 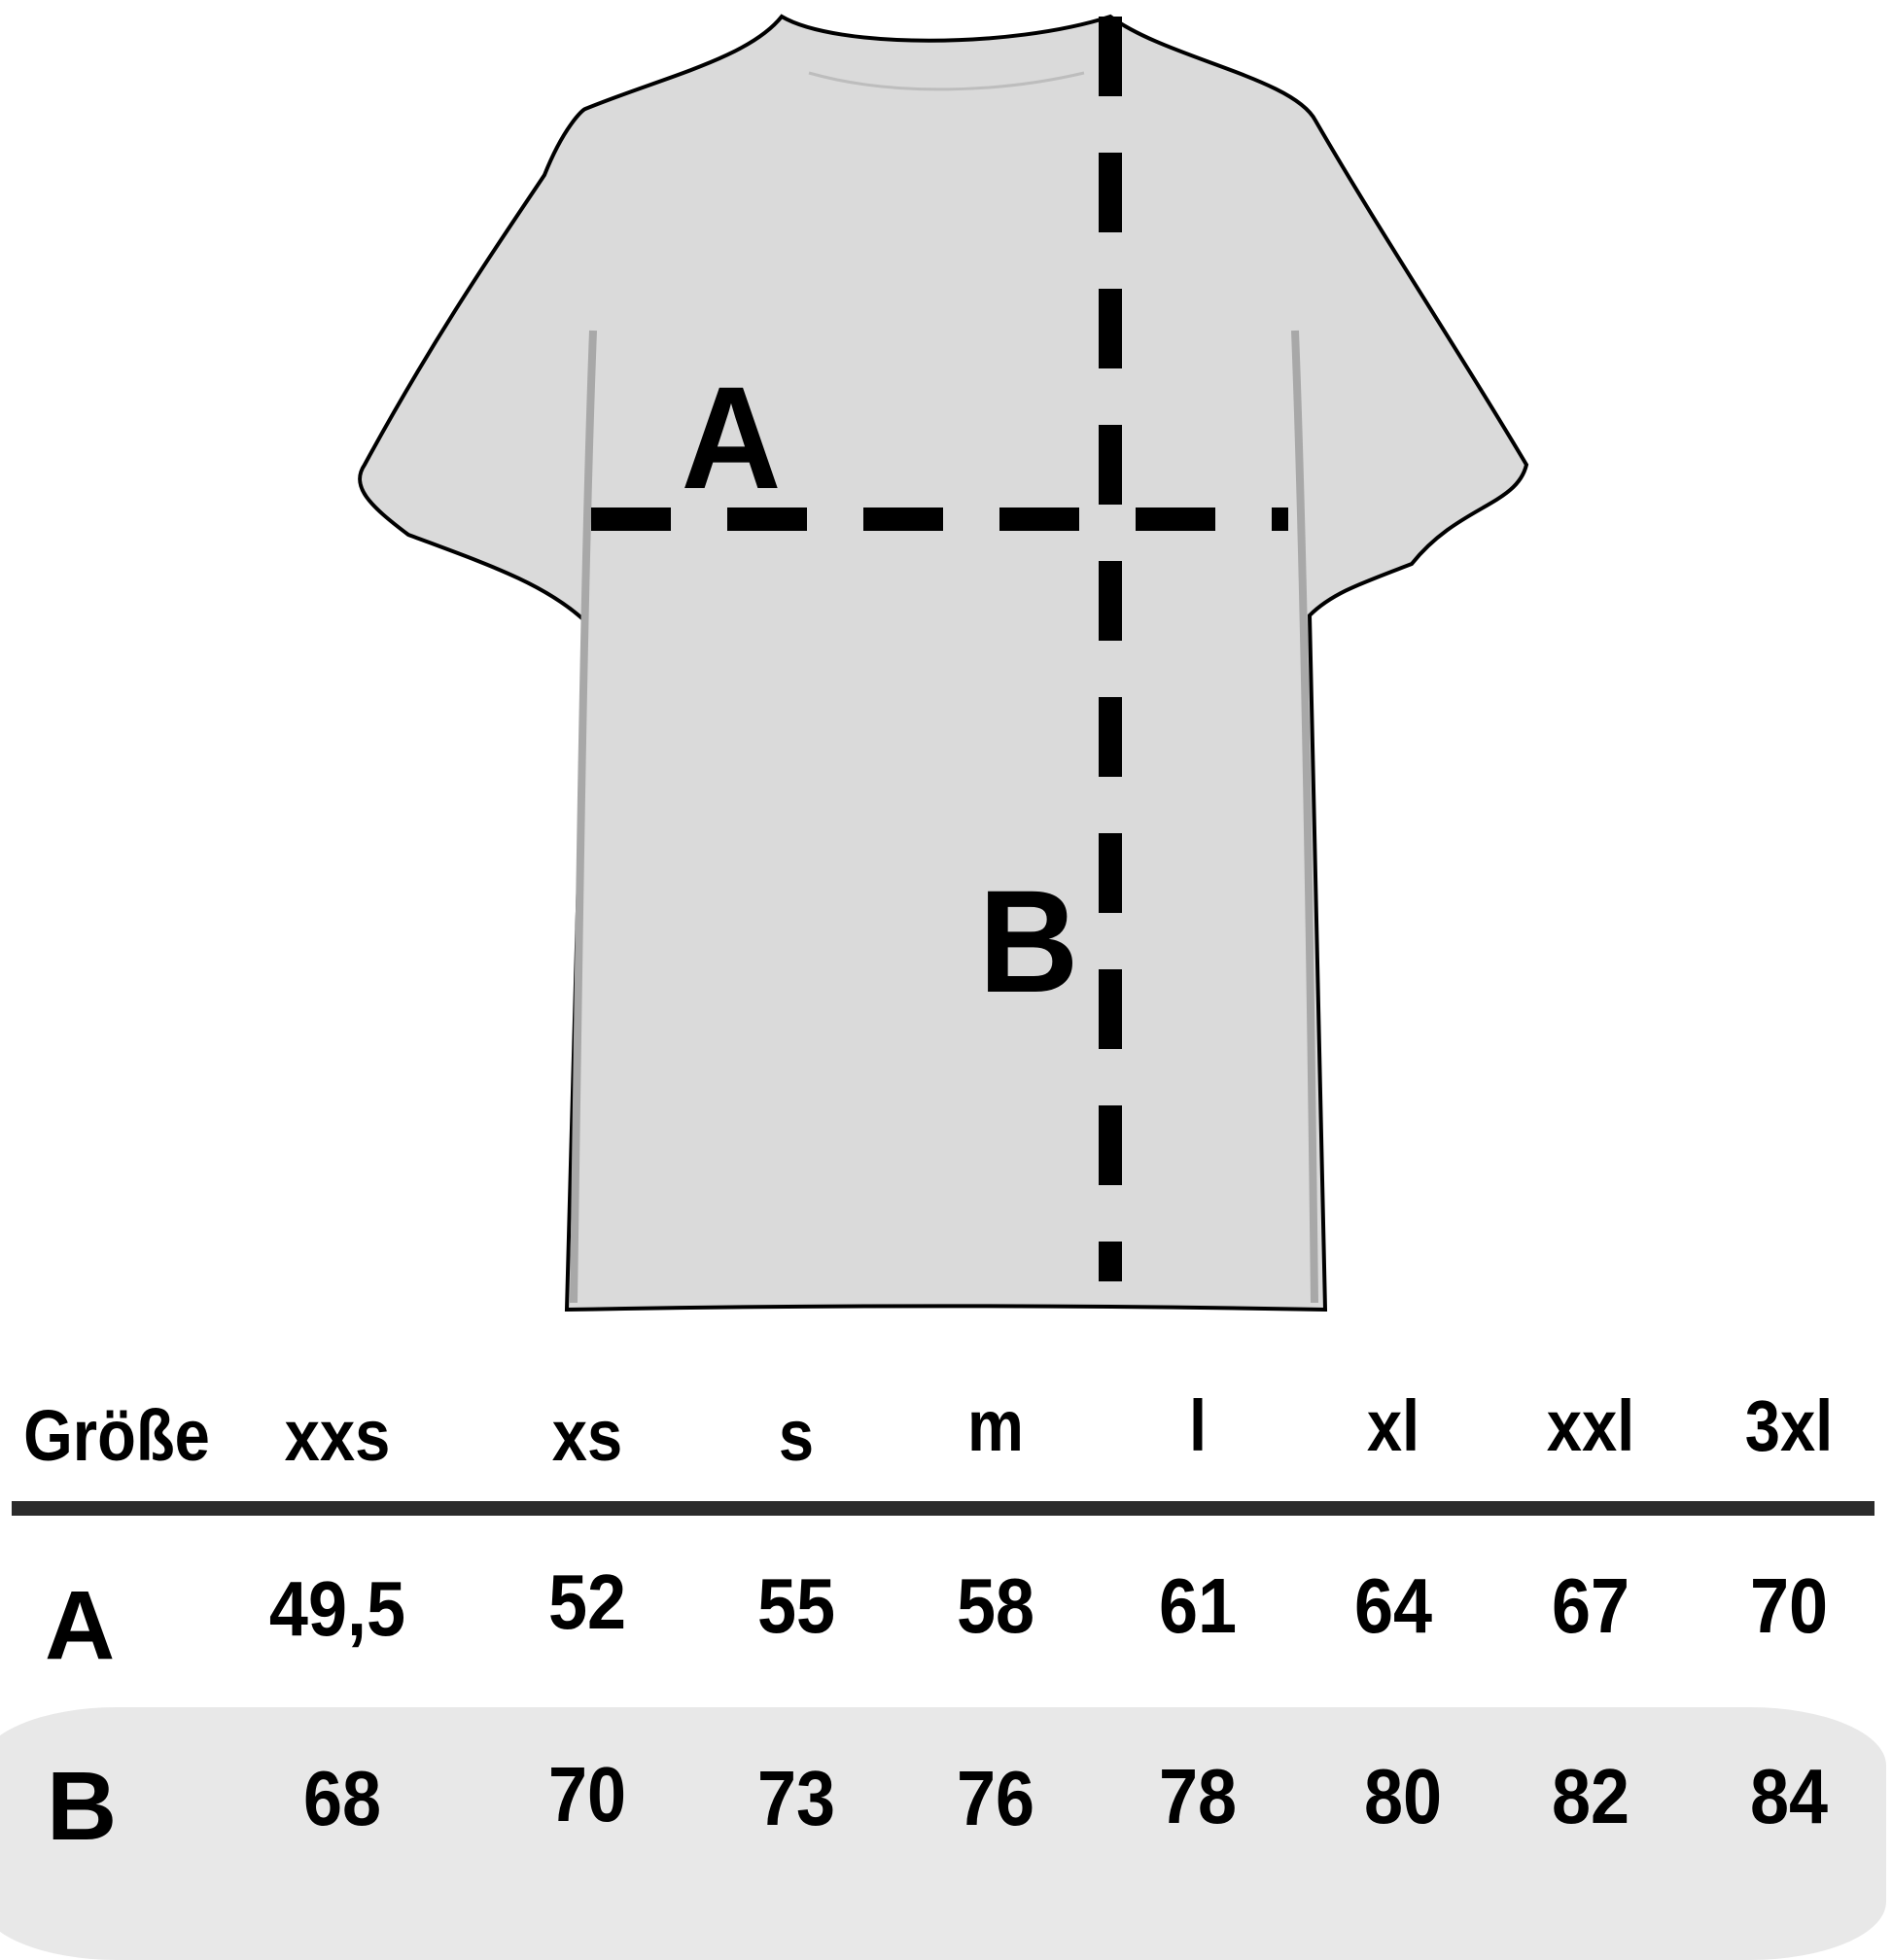 What do you see at coordinates (946, 81) in the screenshot?
I see `collar-stitch` at bounding box center [946, 81].